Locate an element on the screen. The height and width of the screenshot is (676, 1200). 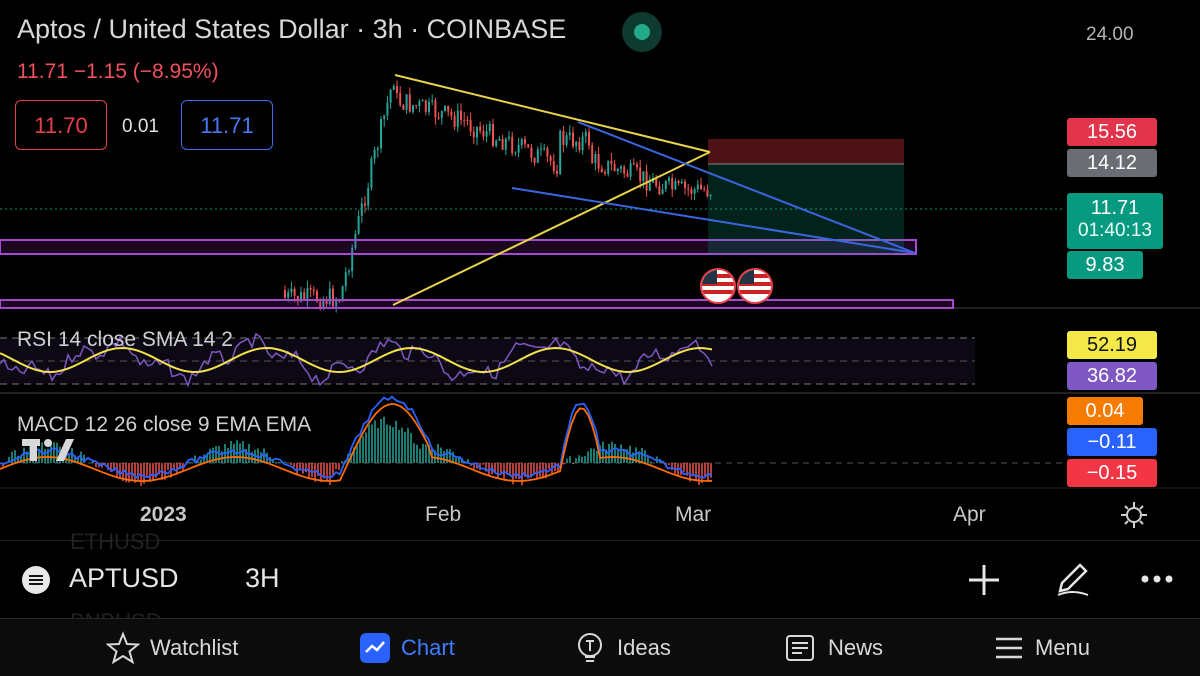
tab-chart: Chart is located at coordinates (407, 647).